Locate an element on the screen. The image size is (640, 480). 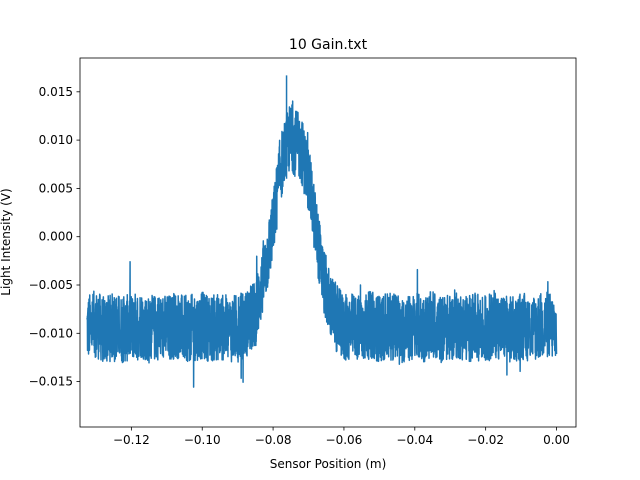
x-tick-label: 0.00 is located at coordinates (556, 440).